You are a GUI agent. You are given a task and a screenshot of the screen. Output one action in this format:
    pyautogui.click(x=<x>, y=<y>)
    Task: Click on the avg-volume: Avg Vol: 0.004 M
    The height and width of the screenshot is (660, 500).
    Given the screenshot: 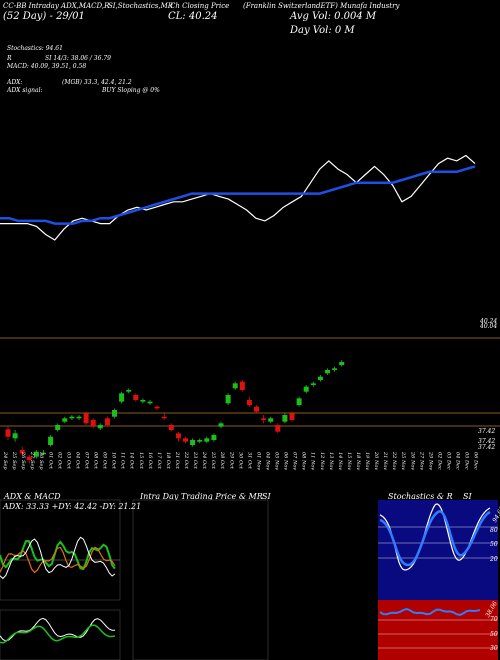 What is the action you would take?
    pyautogui.click(x=333, y=16)
    